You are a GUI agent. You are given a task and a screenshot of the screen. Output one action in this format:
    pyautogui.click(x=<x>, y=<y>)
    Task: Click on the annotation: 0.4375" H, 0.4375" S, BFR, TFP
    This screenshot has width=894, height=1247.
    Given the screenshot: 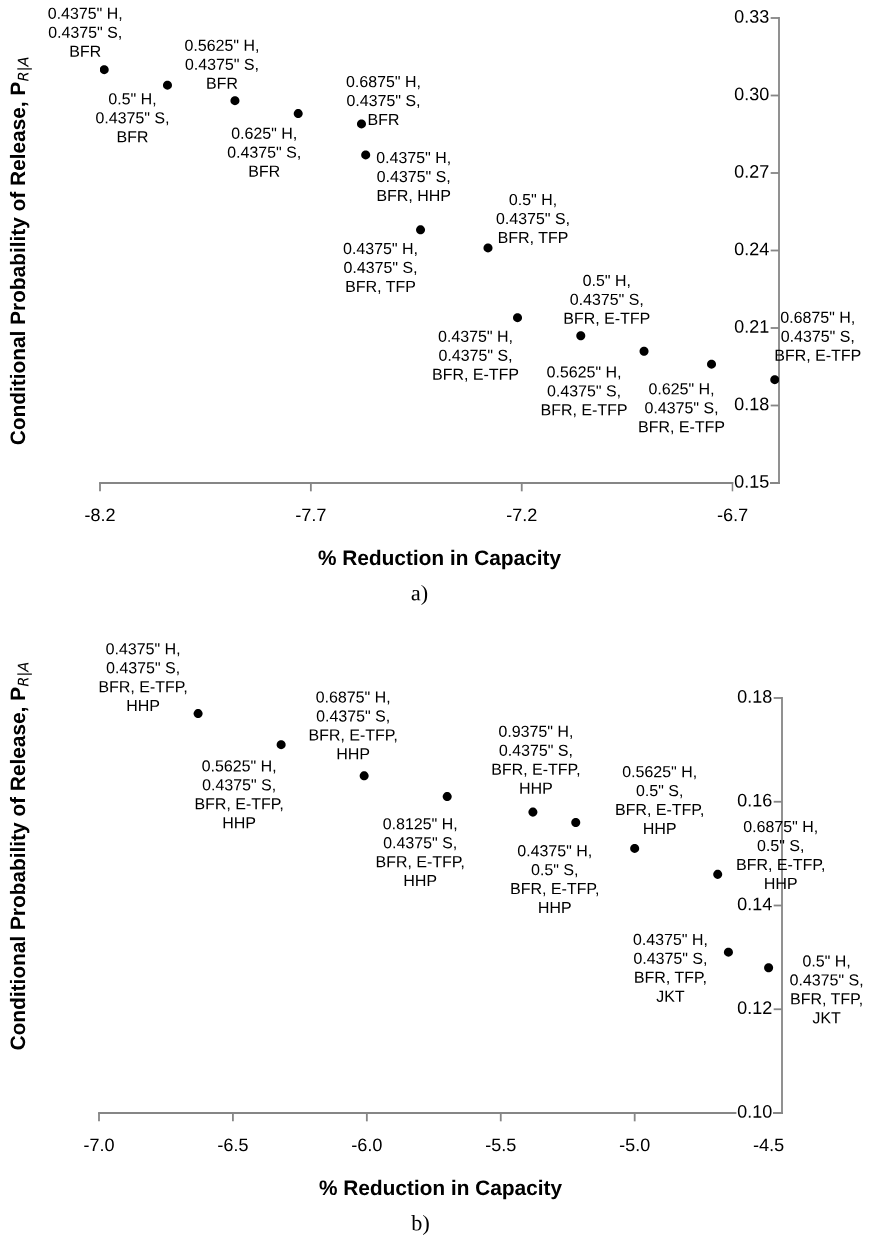 What is the action you would take?
    pyautogui.click(x=380, y=268)
    